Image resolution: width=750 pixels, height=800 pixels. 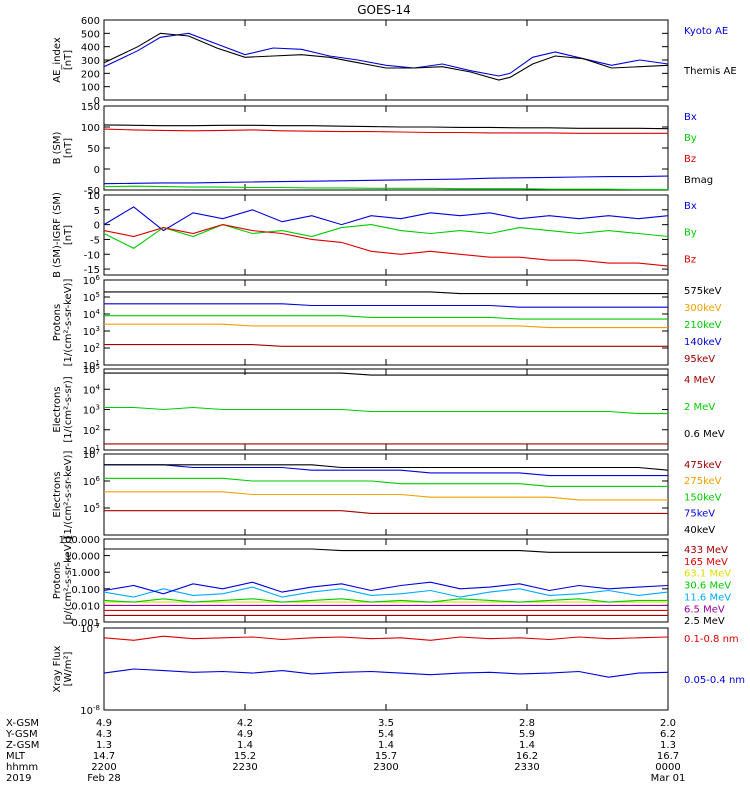 I want to click on series-line-2-mev, so click(x=386, y=410).